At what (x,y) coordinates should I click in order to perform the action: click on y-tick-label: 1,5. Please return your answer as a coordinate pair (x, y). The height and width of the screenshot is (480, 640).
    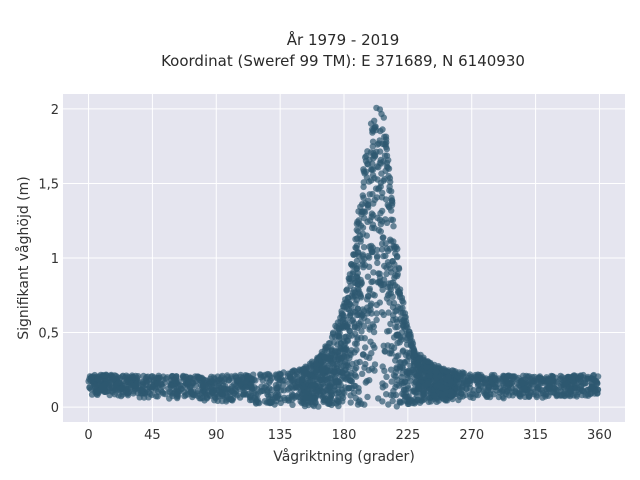
    Looking at the image, I should click on (48, 184).